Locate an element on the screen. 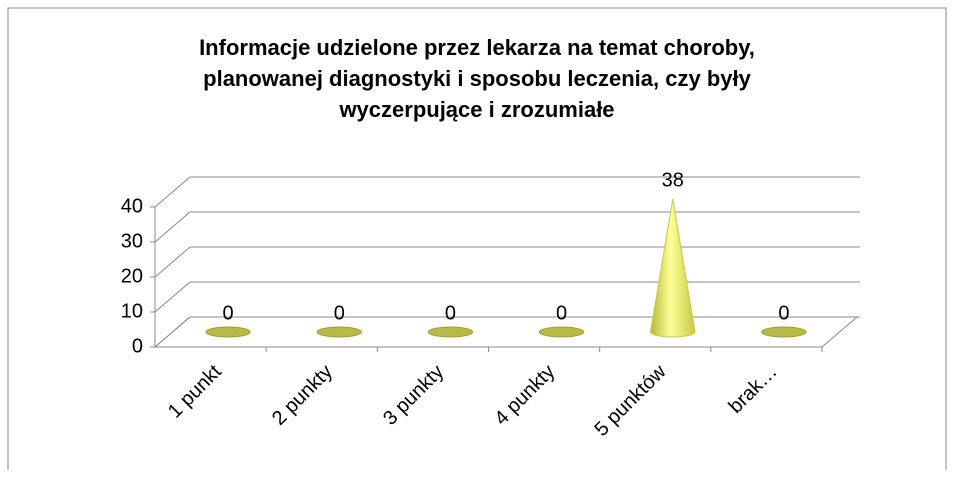 The height and width of the screenshot is (481, 954). x-tick-label: 5 punktów is located at coordinates (630, 400).